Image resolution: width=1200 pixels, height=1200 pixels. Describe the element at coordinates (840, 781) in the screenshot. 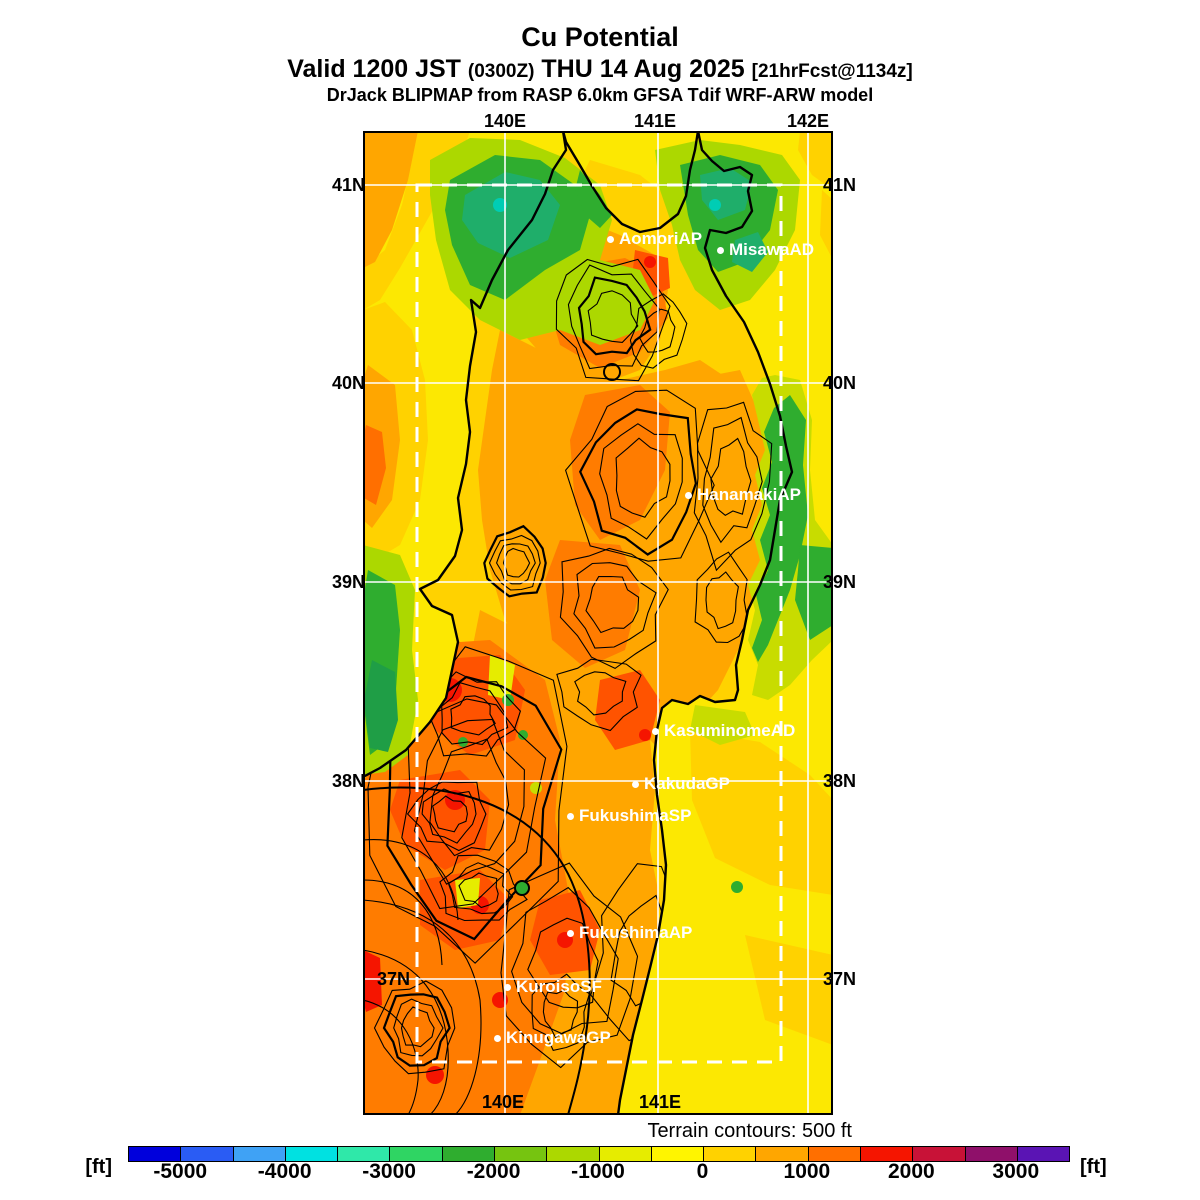

I see `lat-label-right: 38N` at that location.